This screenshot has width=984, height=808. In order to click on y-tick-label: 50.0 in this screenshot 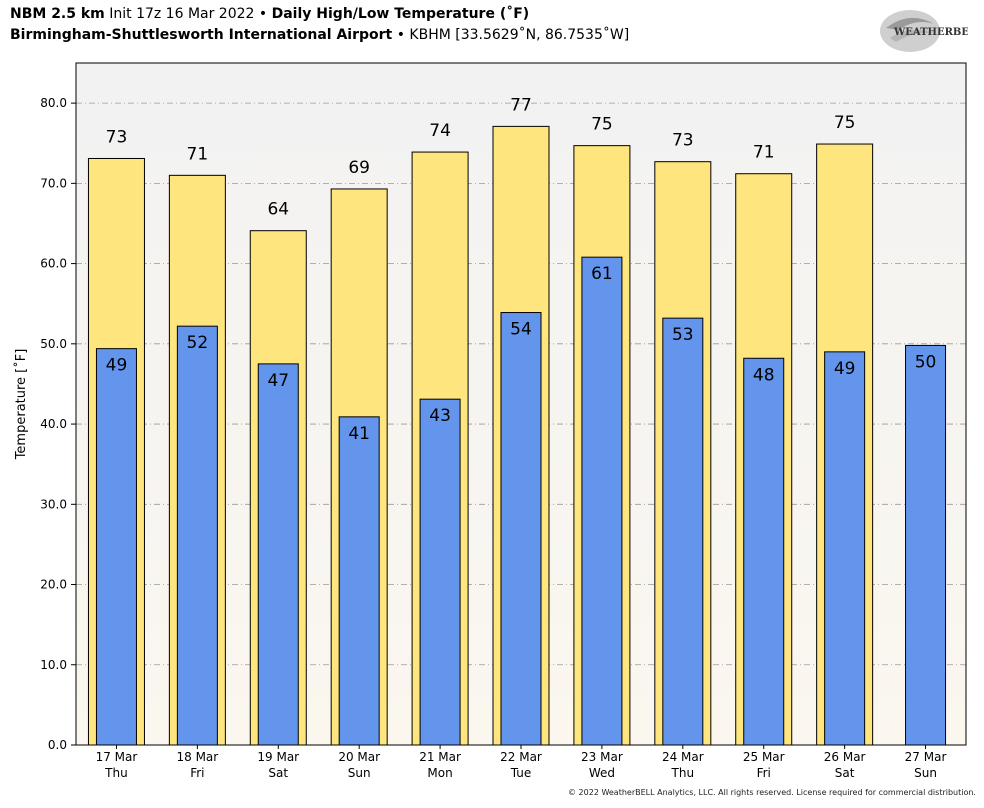, I will do `click(53, 344)`.